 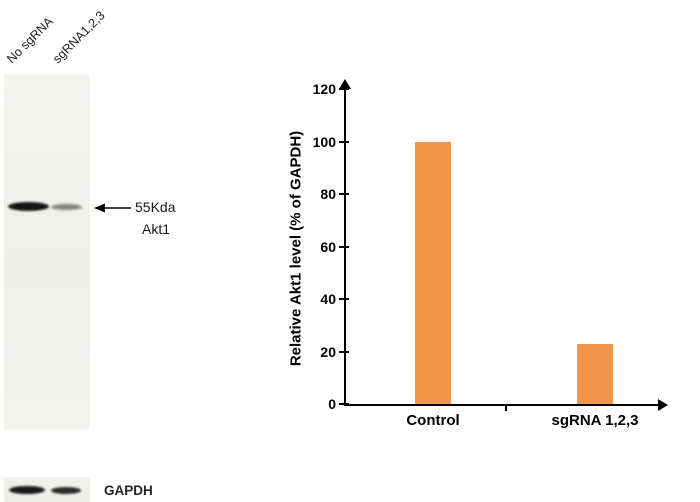 What do you see at coordinates (27, 490) in the screenshot?
I see `gapdh-band-lane1` at bounding box center [27, 490].